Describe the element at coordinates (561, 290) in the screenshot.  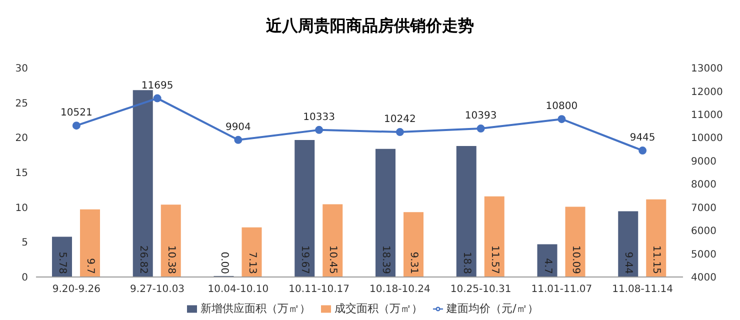
I see `x-tick-label: 11.01-11.07` at that location.